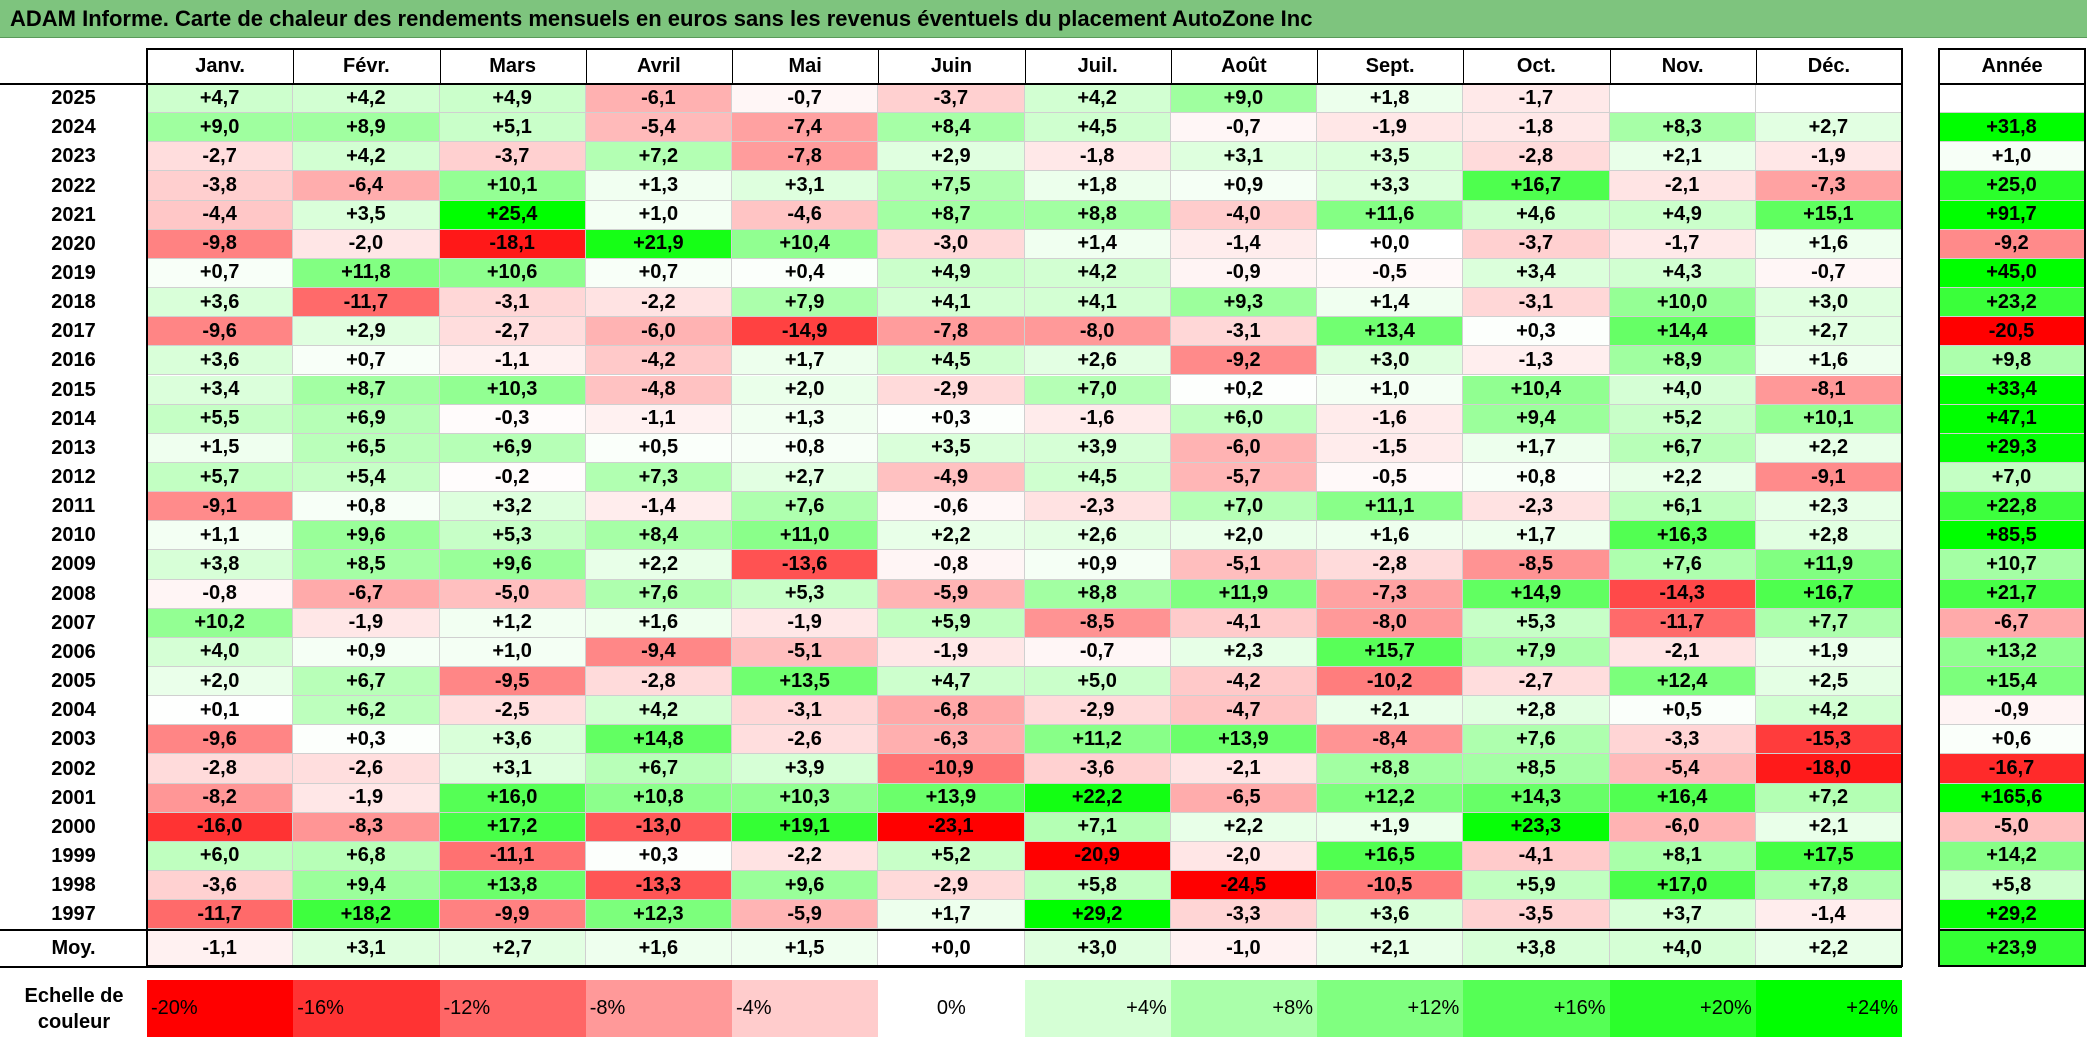 Image resolution: width=2087 pixels, height=1037 pixels. What do you see at coordinates (805, 798) in the screenshot?
I see `month-value-cell: +10,3` at bounding box center [805, 798].